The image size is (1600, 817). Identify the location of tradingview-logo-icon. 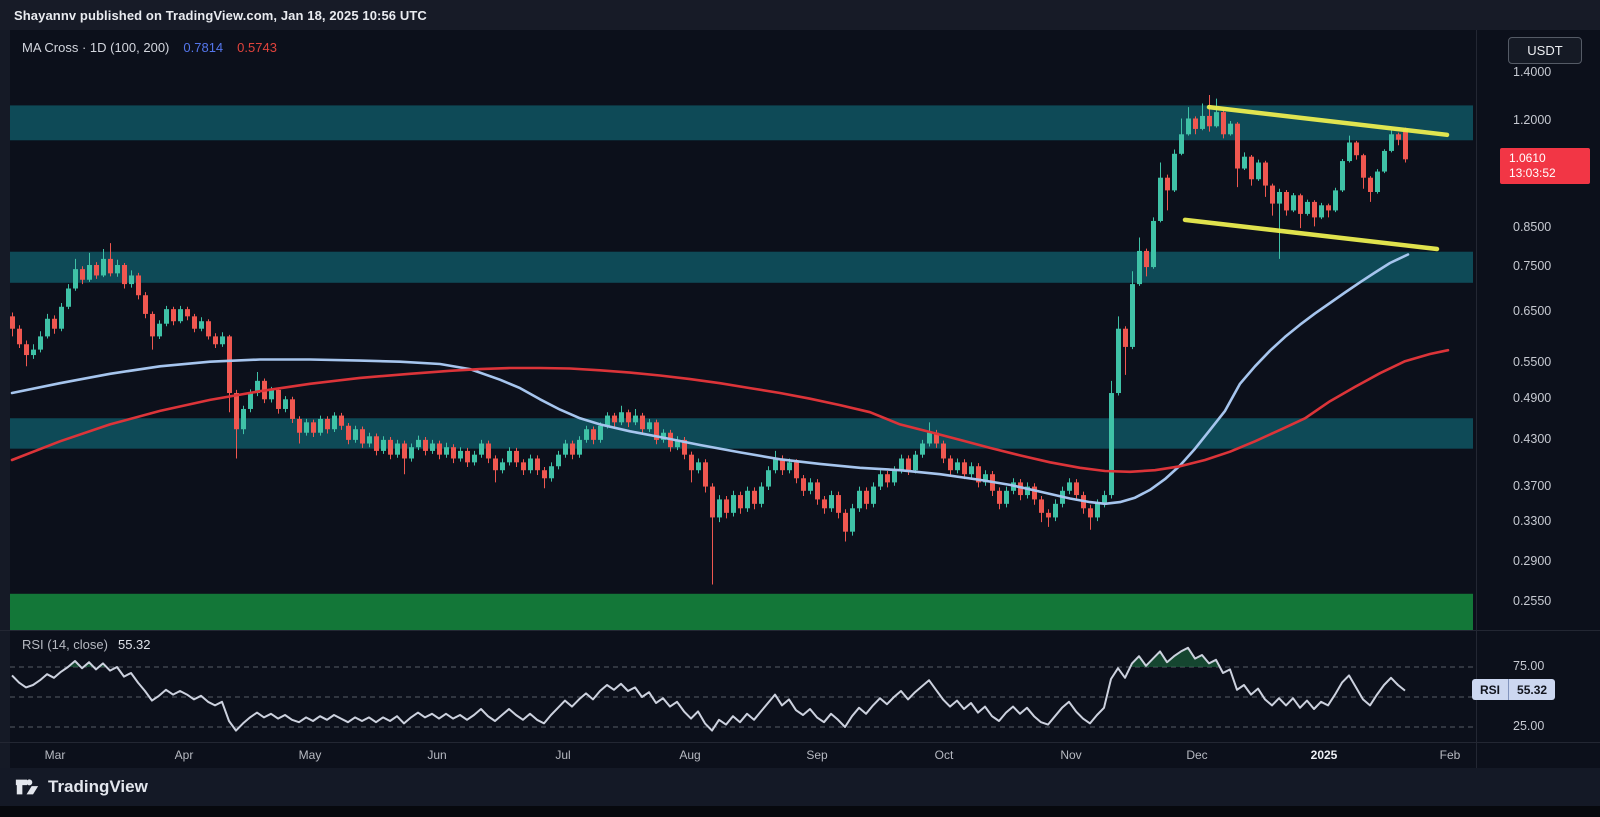
(27, 787).